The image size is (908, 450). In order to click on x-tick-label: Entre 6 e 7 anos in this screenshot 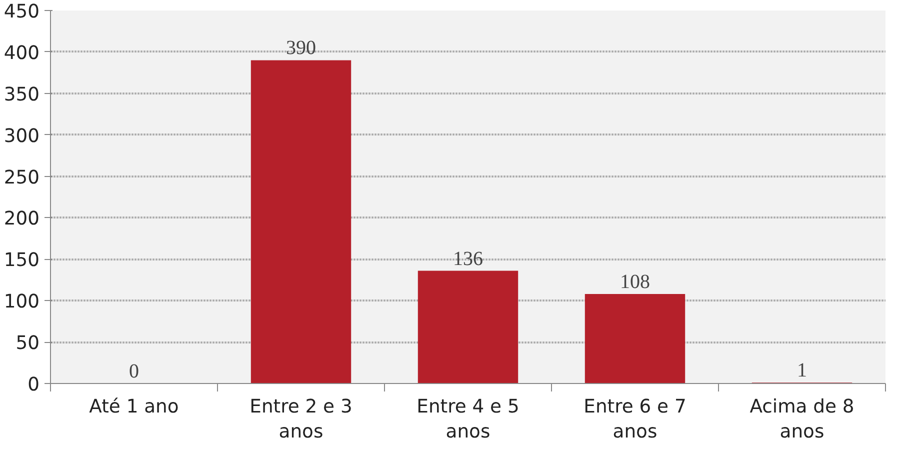, I will do `click(635, 419)`.